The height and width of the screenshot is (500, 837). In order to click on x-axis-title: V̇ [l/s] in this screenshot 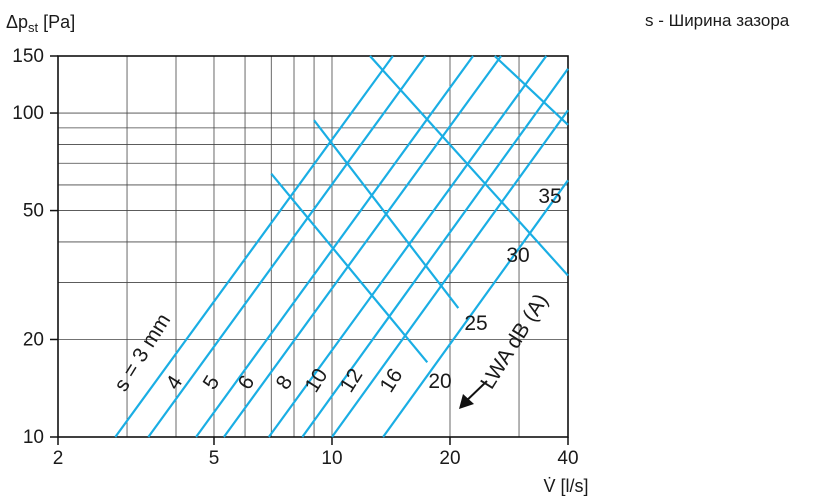, I will do `click(565, 486)`.